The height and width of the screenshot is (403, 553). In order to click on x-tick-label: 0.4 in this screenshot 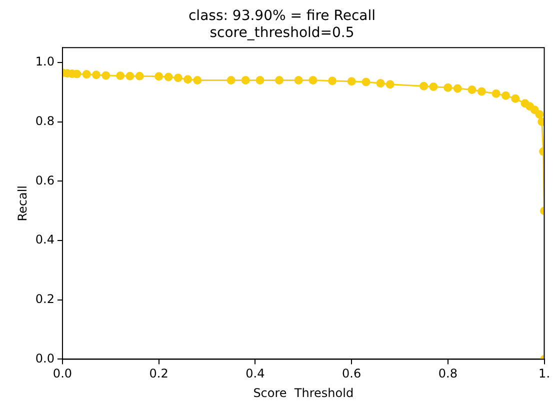, I will do `click(255, 373)`.